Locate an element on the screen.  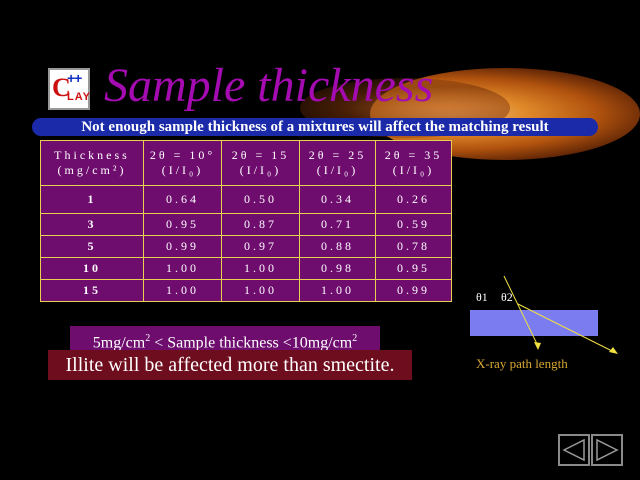
logo-plus: ++ is located at coordinates (74, 78).